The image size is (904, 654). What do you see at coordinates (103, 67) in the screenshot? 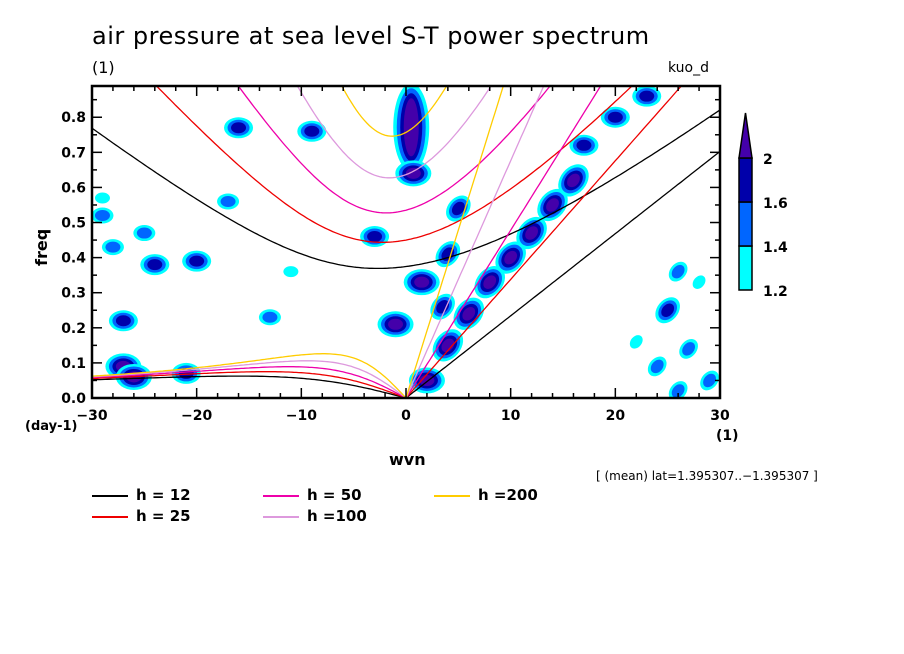
I see `chart-units-label: (1)` at bounding box center [103, 67].